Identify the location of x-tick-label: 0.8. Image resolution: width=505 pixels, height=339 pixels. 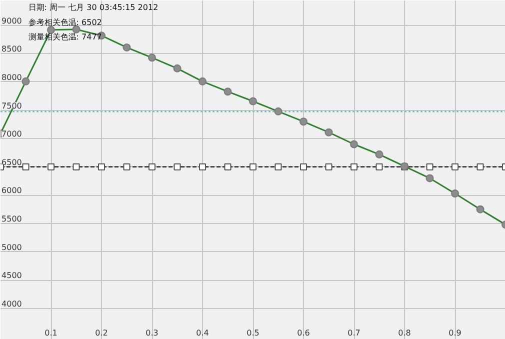
(404, 333).